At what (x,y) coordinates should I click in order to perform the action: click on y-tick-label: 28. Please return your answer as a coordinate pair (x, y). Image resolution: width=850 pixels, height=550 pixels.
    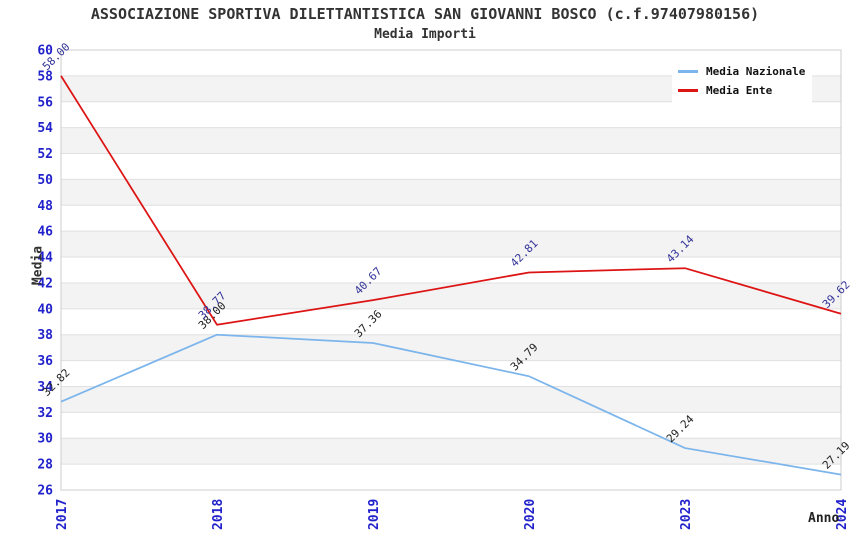
    Looking at the image, I should click on (45, 465).